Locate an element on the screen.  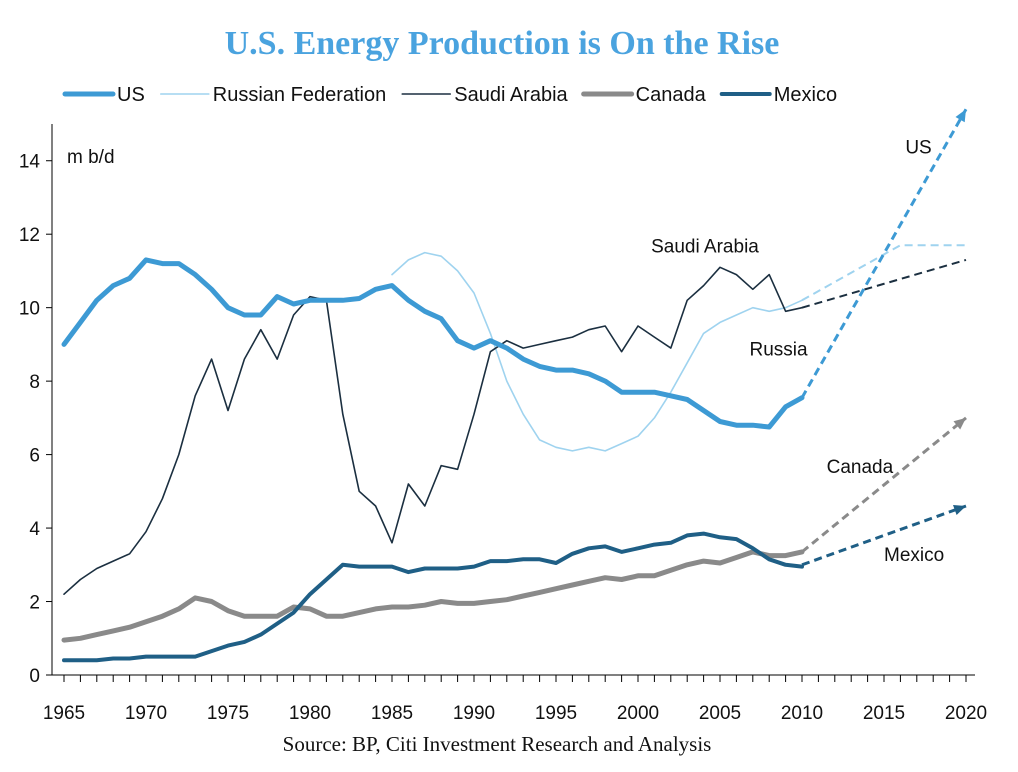
x-tick-label: 2005 is located at coordinates (720, 713).